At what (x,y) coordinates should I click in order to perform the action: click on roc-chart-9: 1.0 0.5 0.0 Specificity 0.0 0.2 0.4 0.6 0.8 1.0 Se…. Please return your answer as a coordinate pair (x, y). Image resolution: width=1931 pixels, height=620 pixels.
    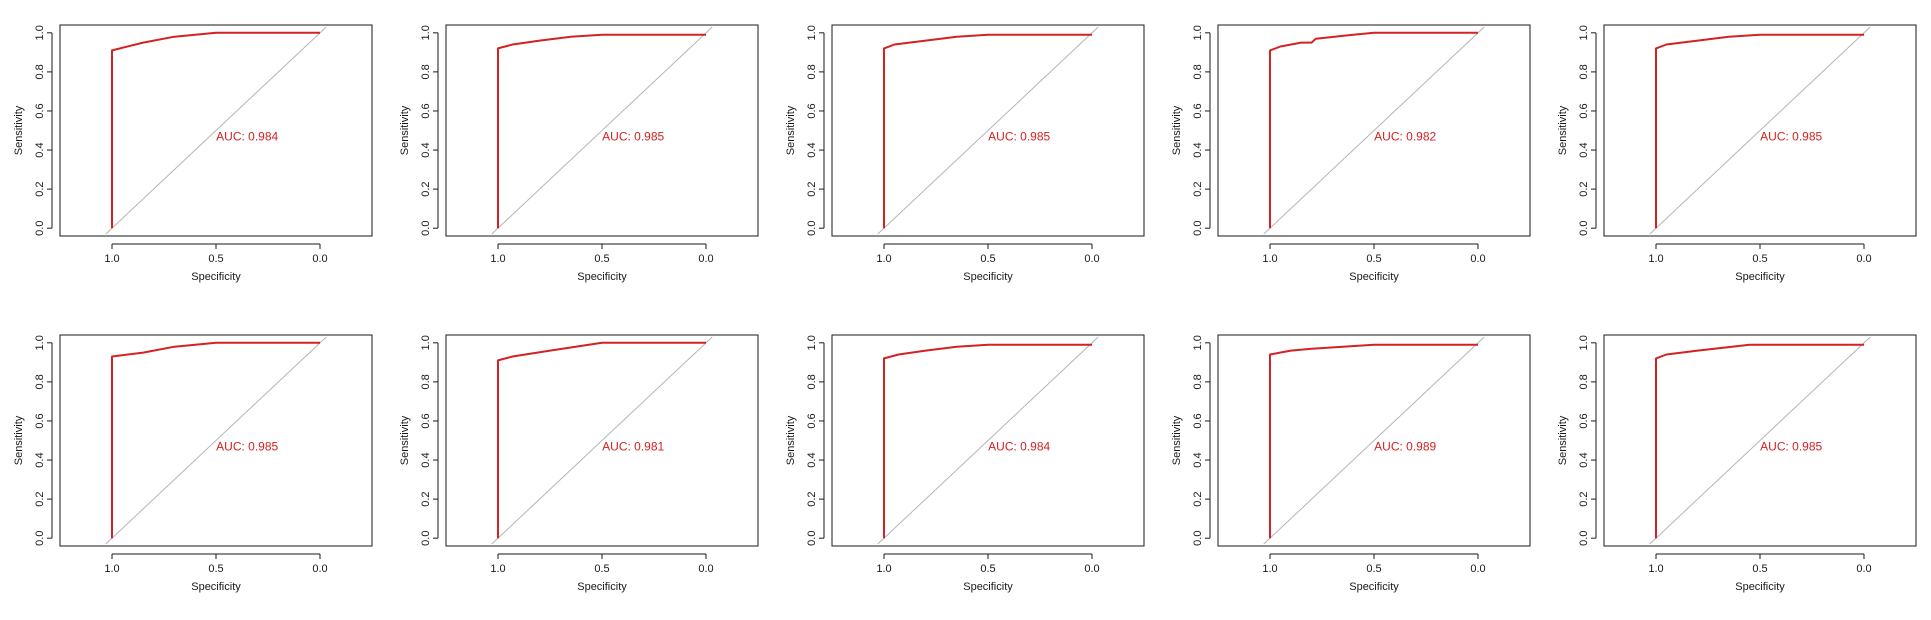
    Looking at the image, I should click on (1351, 465).